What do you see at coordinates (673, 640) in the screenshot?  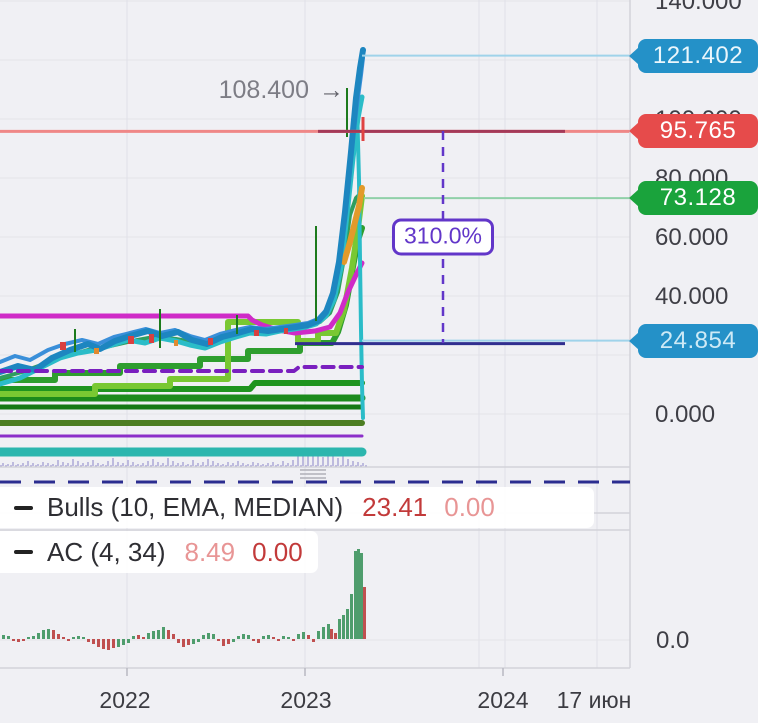 I see `ac-zero-tick-label: 0.0` at bounding box center [673, 640].